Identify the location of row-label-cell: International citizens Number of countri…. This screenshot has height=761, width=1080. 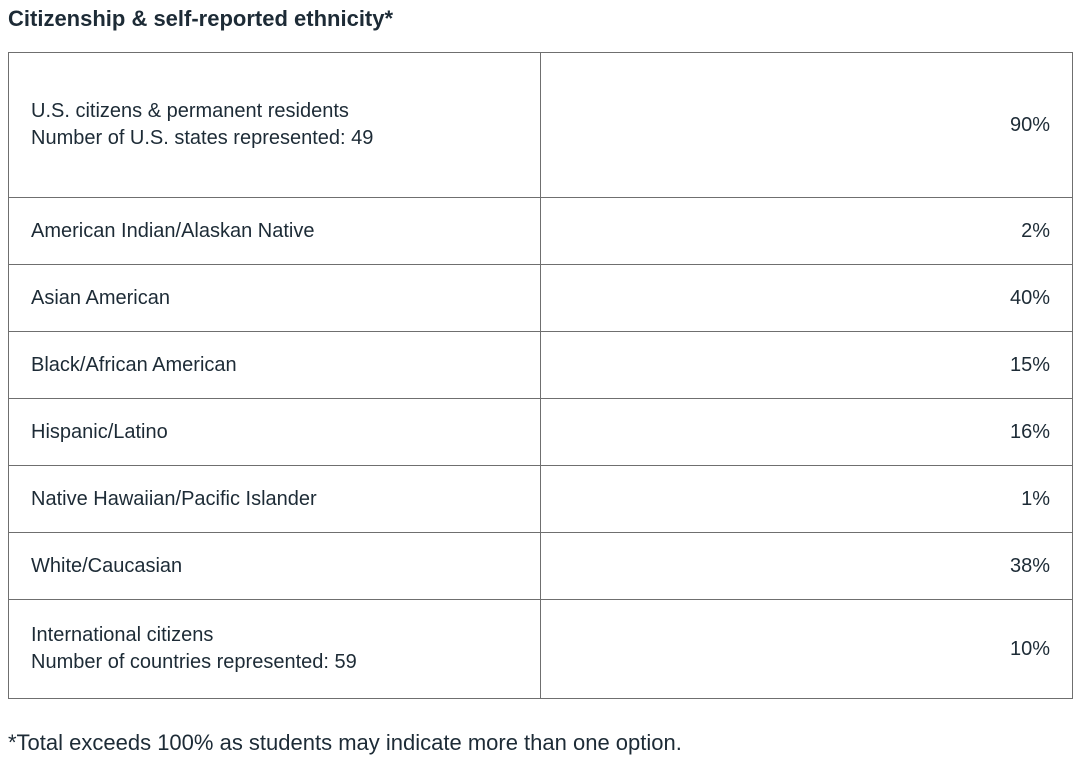
(274, 649).